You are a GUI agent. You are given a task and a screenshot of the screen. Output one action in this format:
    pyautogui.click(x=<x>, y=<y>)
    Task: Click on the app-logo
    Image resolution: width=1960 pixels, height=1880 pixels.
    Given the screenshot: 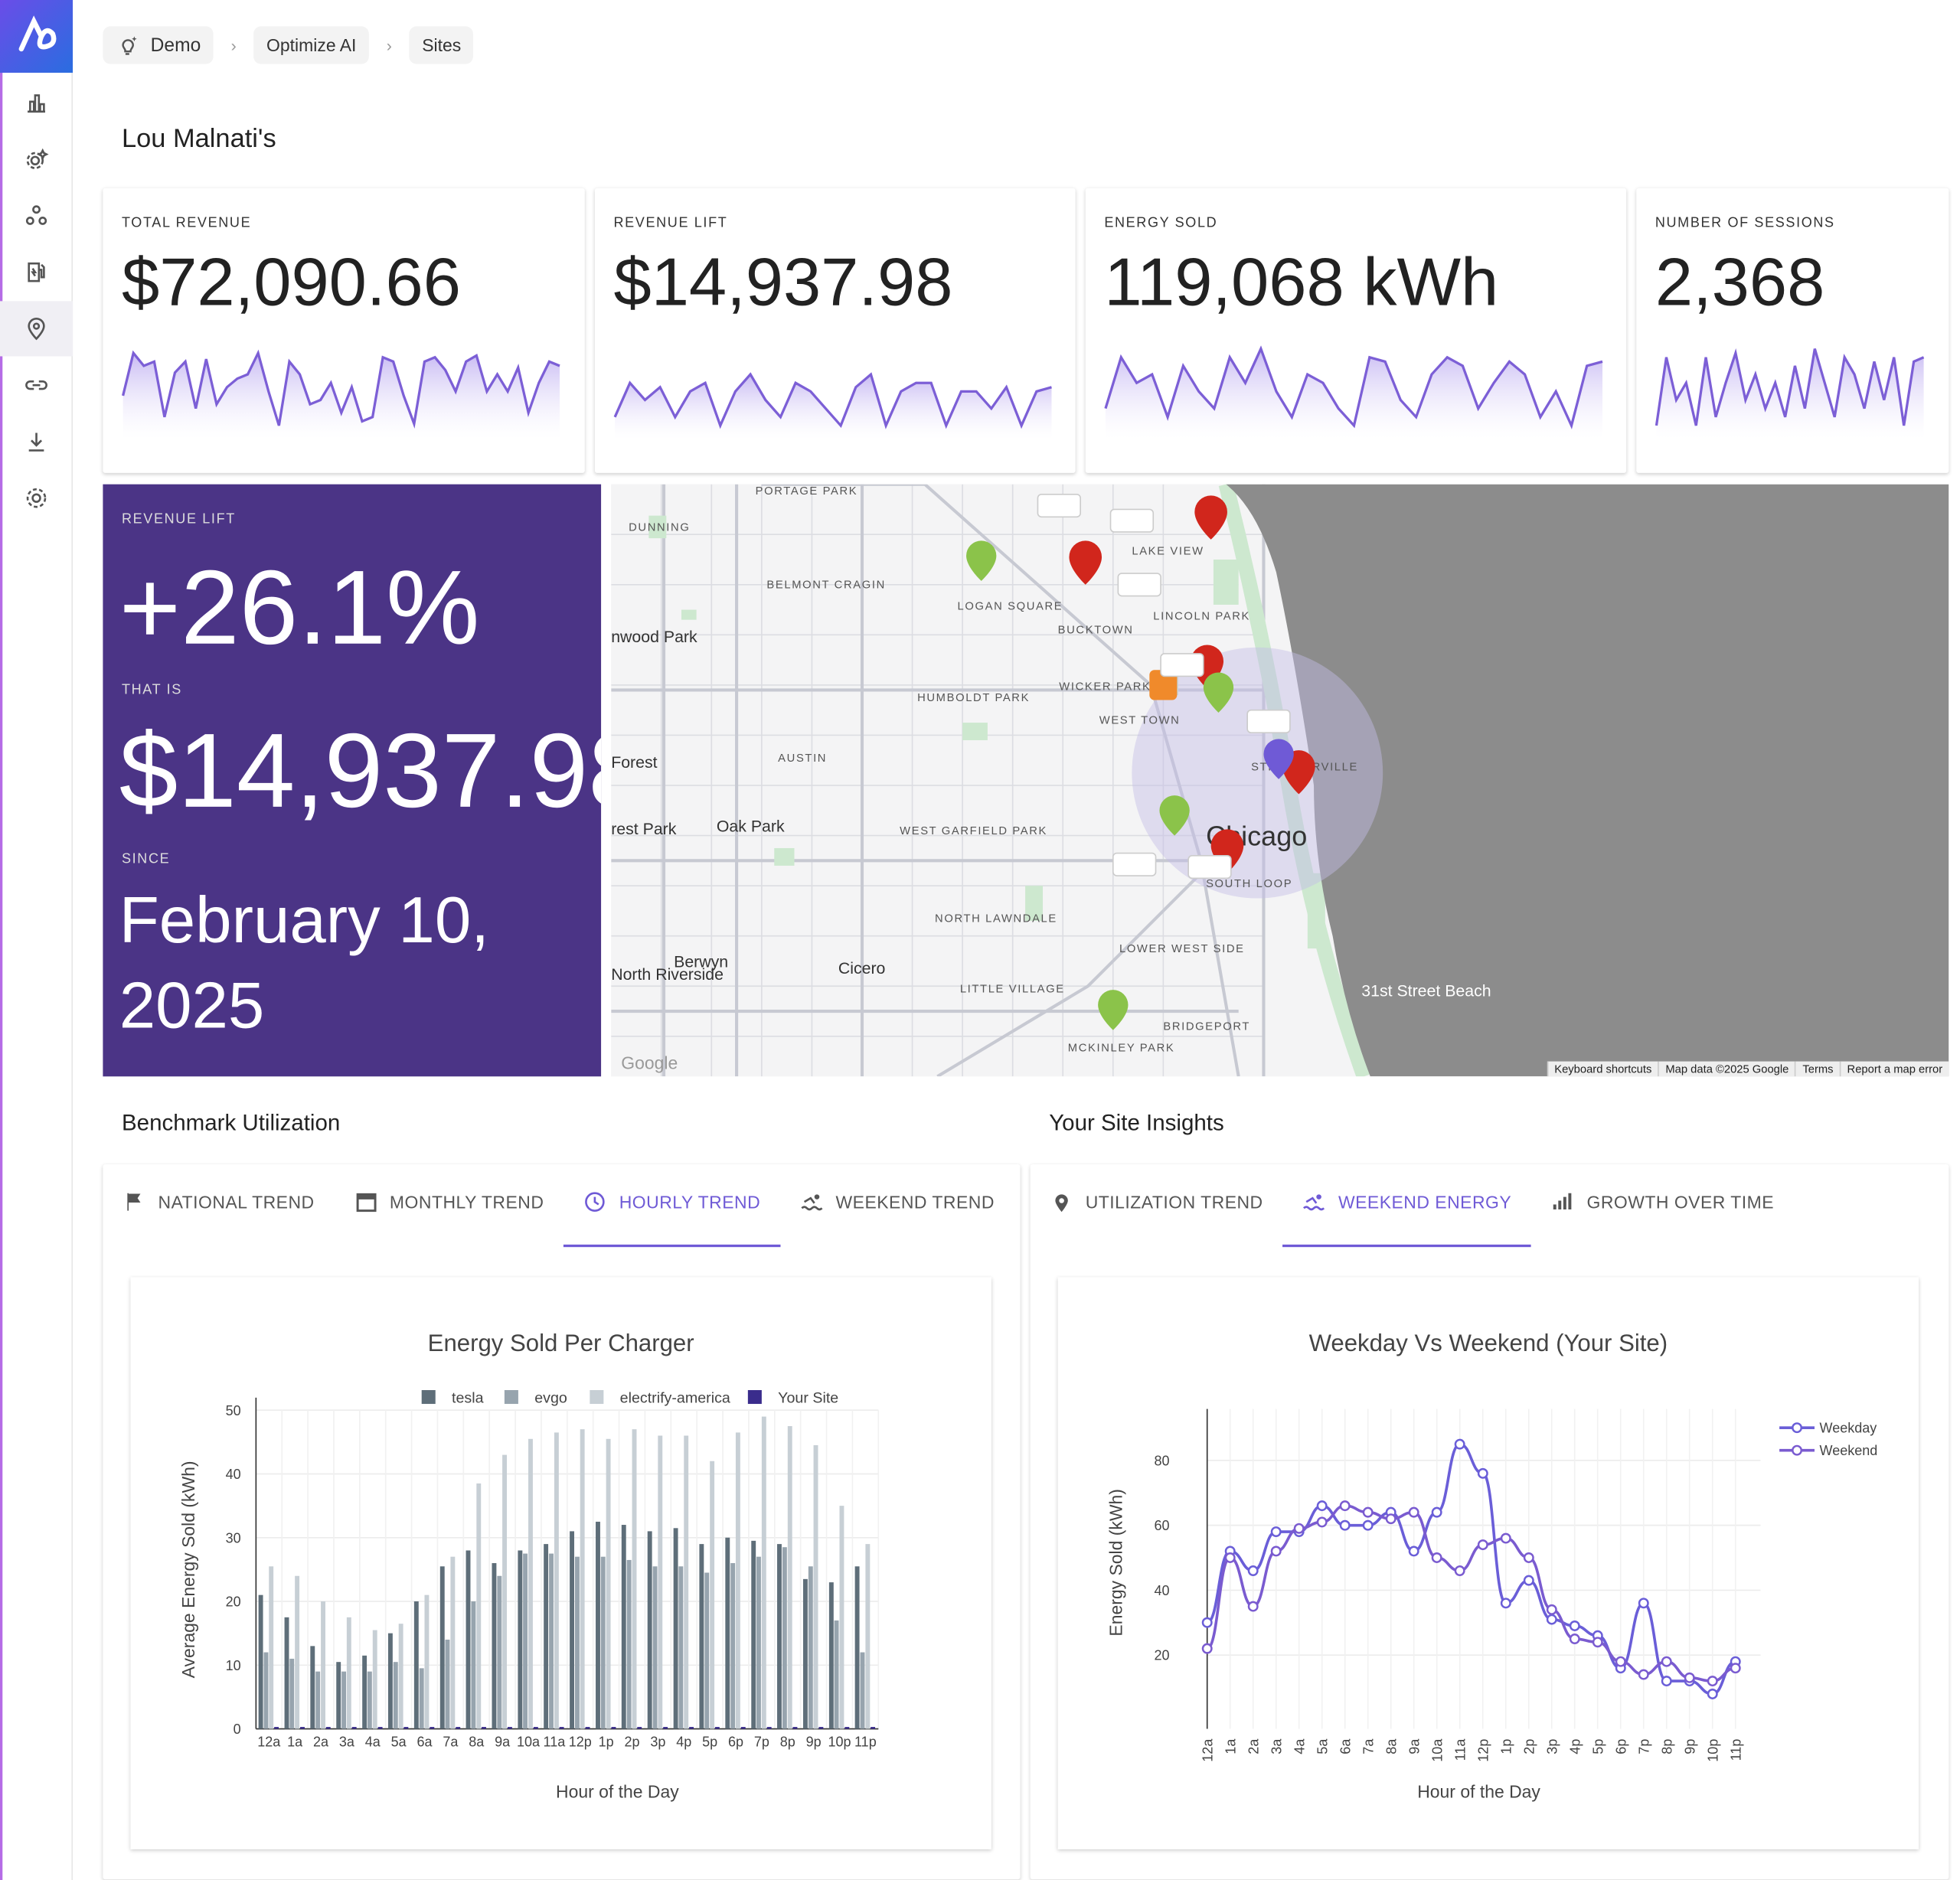 What is the action you would take?
    pyautogui.click(x=37, y=36)
    